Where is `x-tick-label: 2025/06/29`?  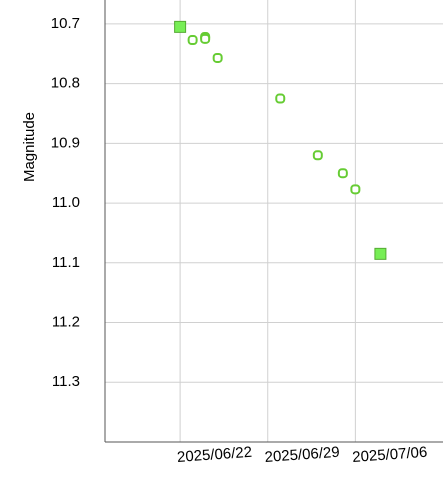 x-tick-label: 2025/06/29 is located at coordinates (302, 455).